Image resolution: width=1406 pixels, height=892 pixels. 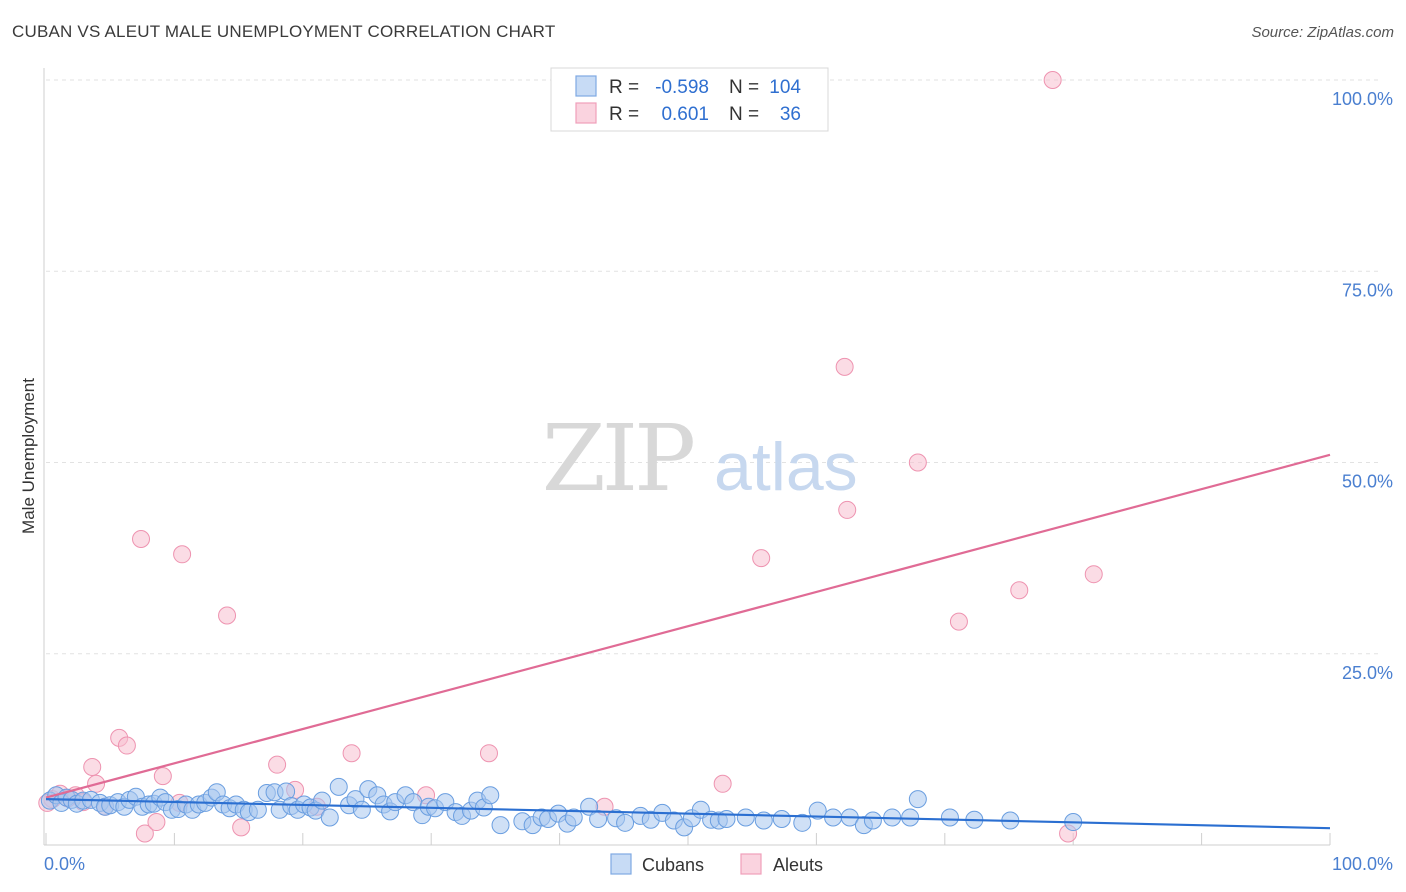 I want to click on x-tick-labels: 0.0% 100.0%, so click(x=718, y=864).